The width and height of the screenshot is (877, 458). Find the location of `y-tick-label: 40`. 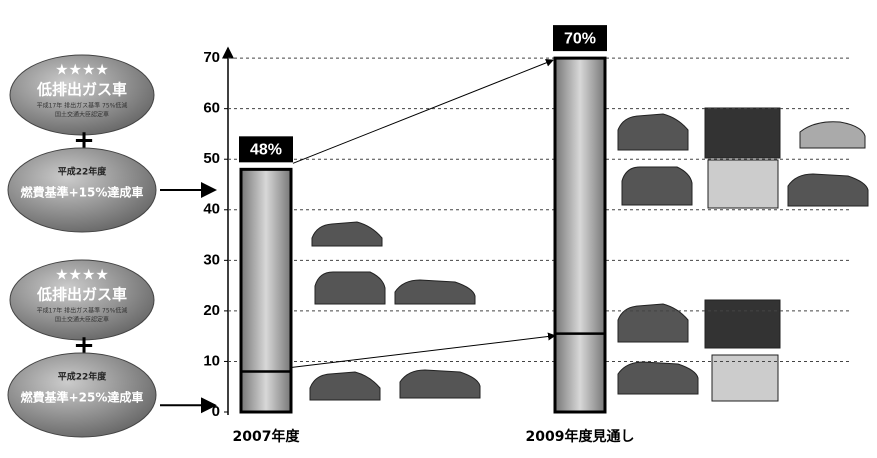

y-tick-label: 40 is located at coordinates (211, 209).